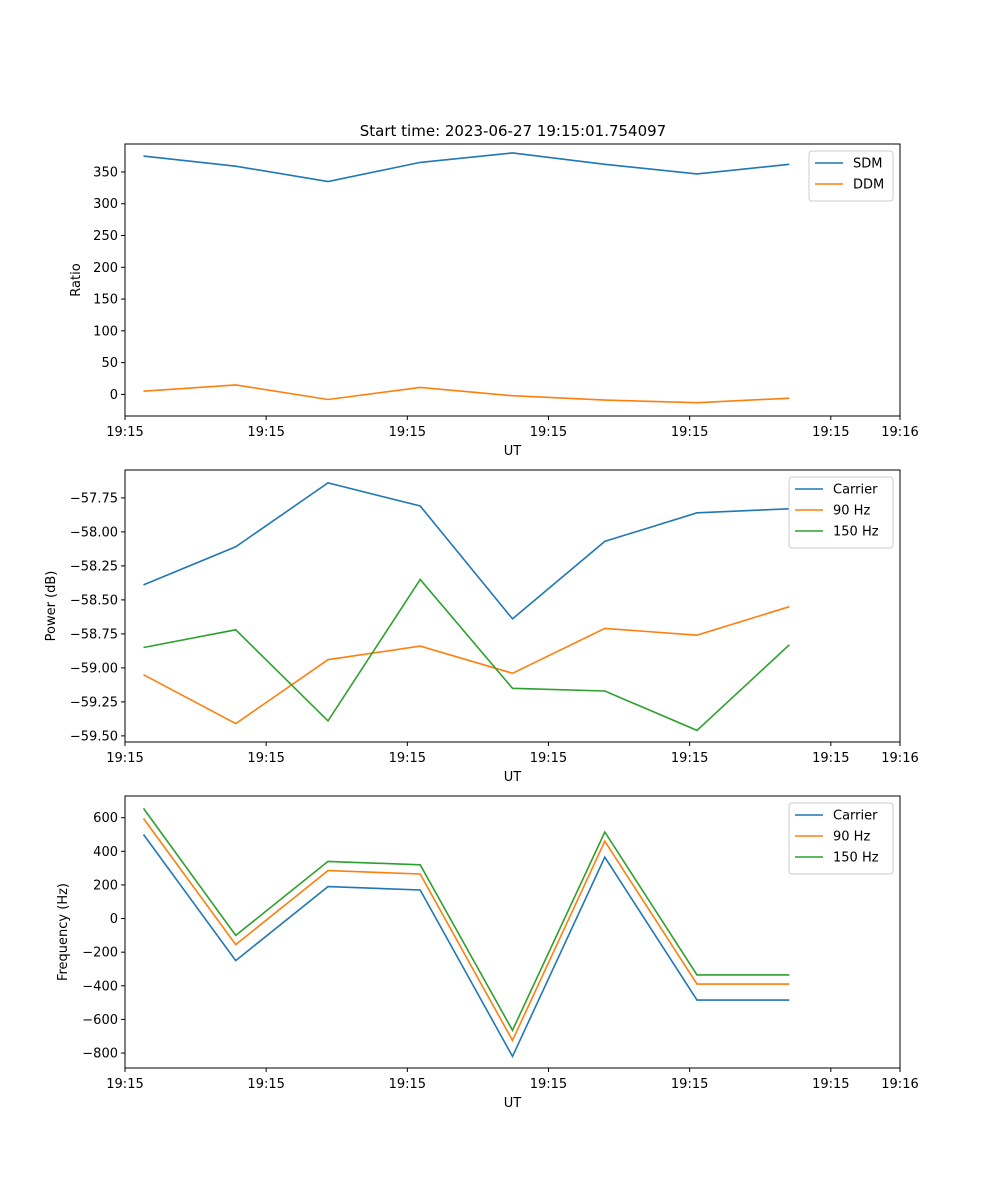 The height and width of the screenshot is (1200, 1000). What do you see at coordinates (94, 702) in the screenshot?
I see `y-tick-label: −59.25` at bounding box center [94, 702].